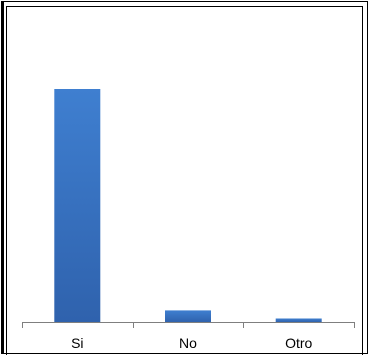  What do you see at coordinates (188, 325) in the screenshot?
I see `x-axis` at bounding box center [188, 325].